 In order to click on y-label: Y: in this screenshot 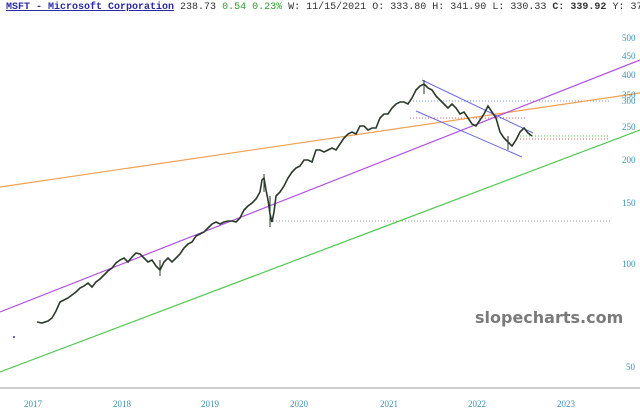, I will do `click(618, 7)`.